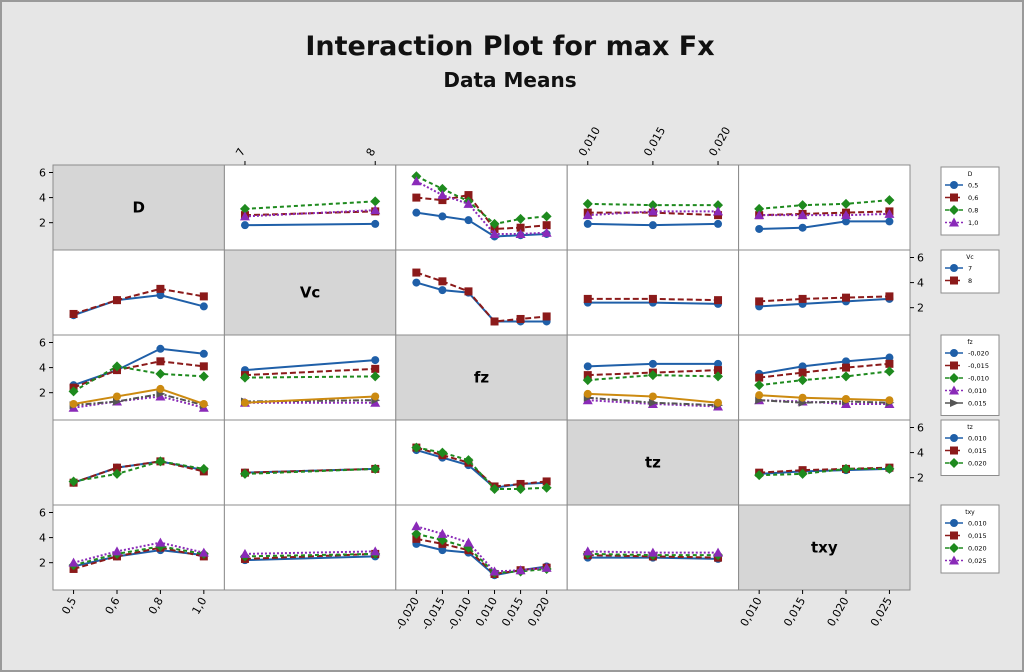 The height and width of the screenshot is (672, 1024). Describe the element at coordinates (978, 354) in the screenshot. I see `legend-entry: -0,020` at that location.